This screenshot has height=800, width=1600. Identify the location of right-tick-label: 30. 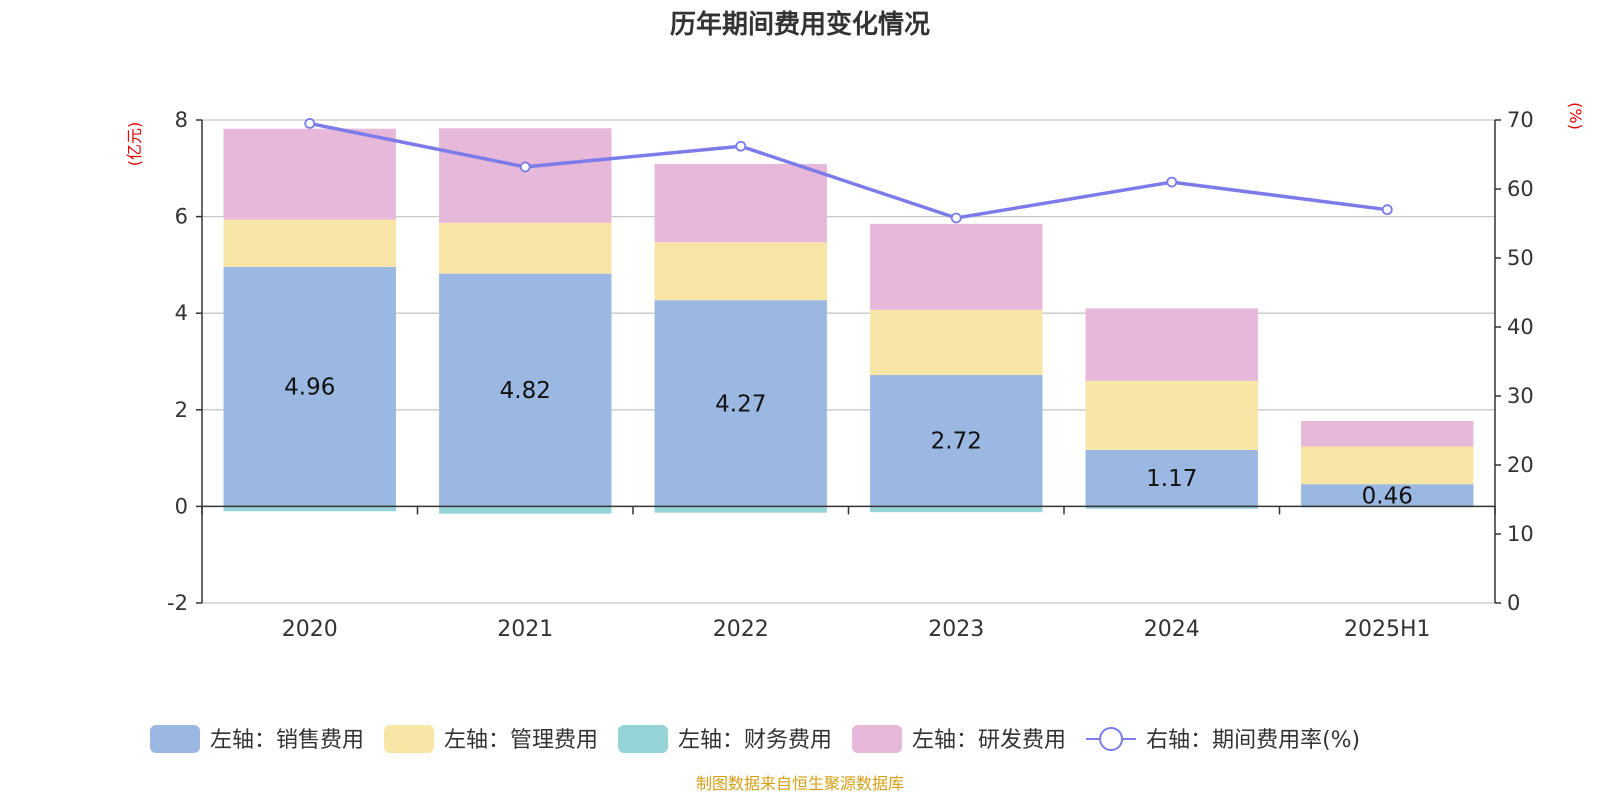
(1520, 396).